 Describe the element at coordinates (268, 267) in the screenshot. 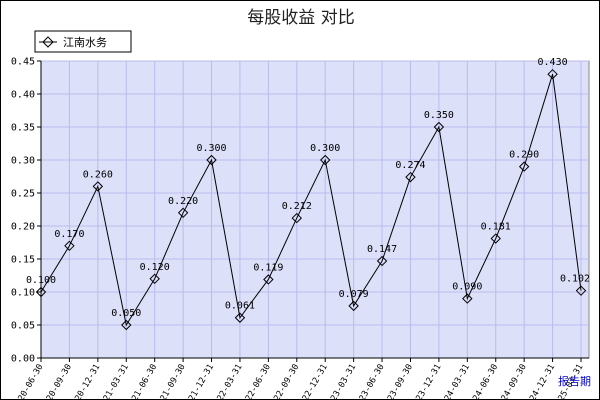

I see `data-label: 0.119` at that location.